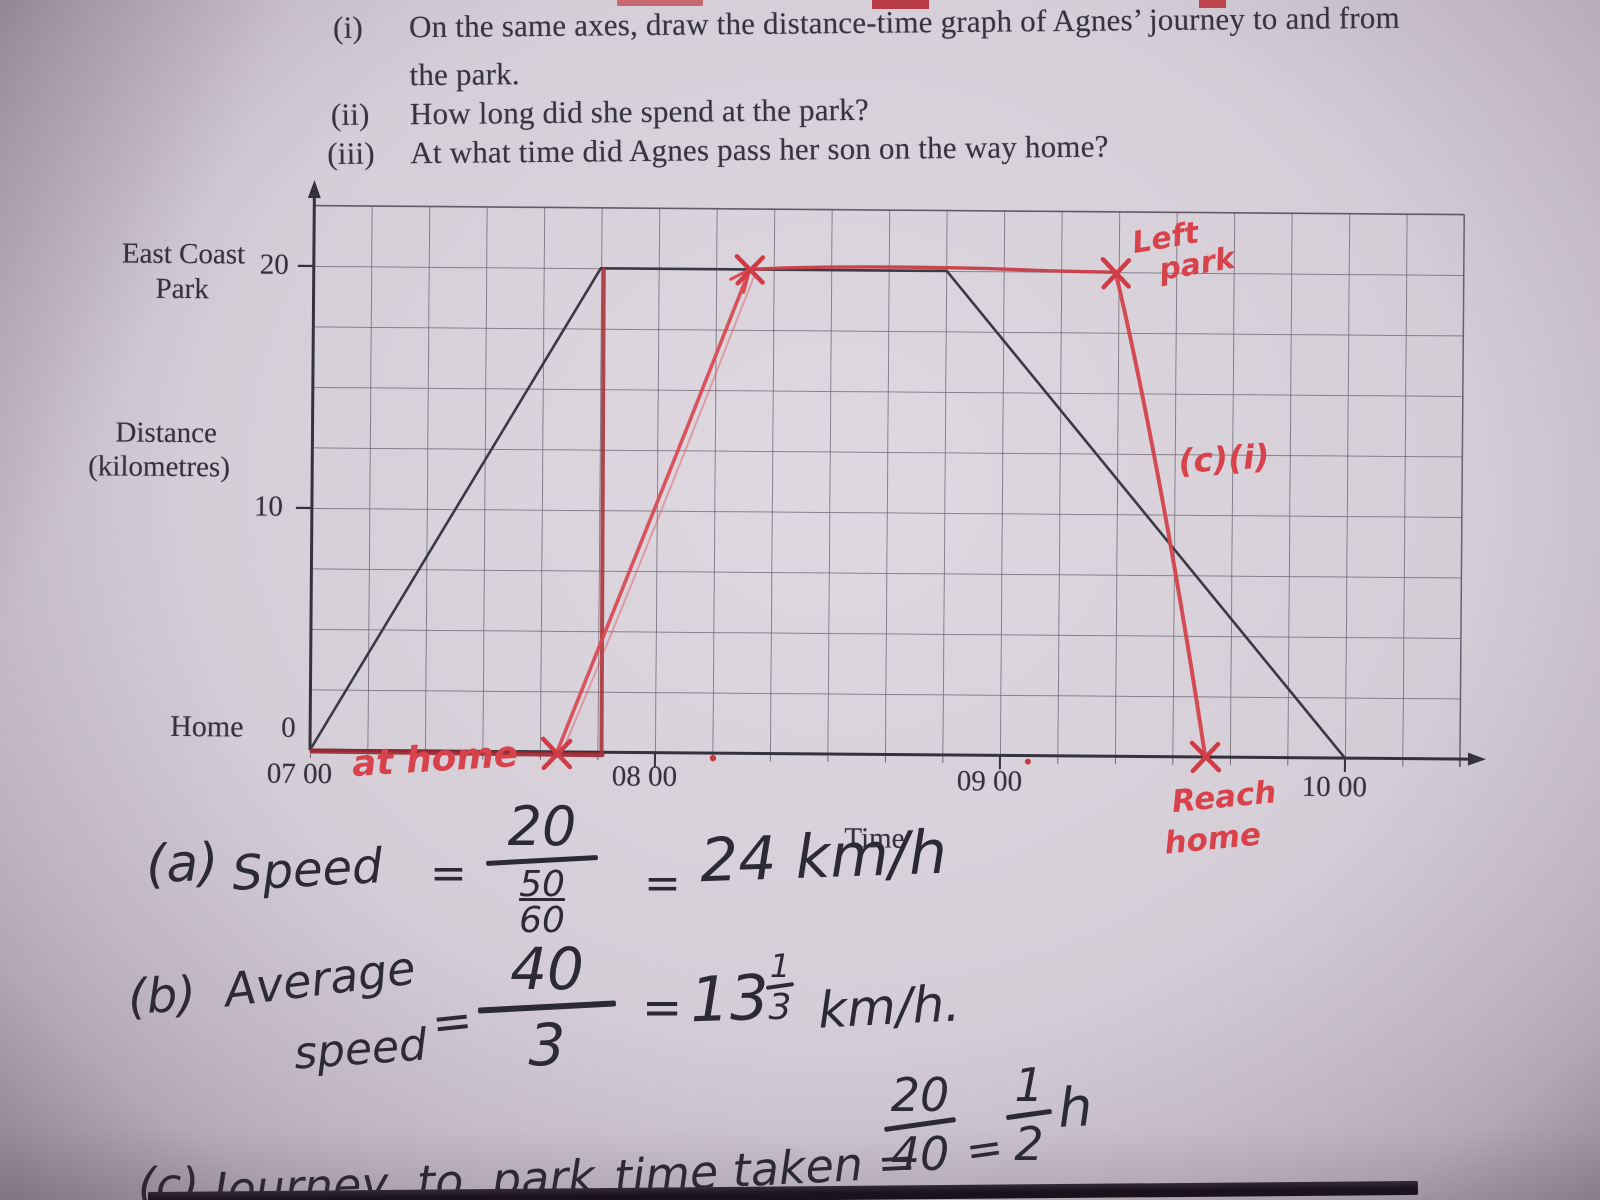 The image size is (1600, 1200). What do you see at coordinates (457, 753) in the screenshot?
I see `red-at-home-segment` at bounding box center [457, 753].